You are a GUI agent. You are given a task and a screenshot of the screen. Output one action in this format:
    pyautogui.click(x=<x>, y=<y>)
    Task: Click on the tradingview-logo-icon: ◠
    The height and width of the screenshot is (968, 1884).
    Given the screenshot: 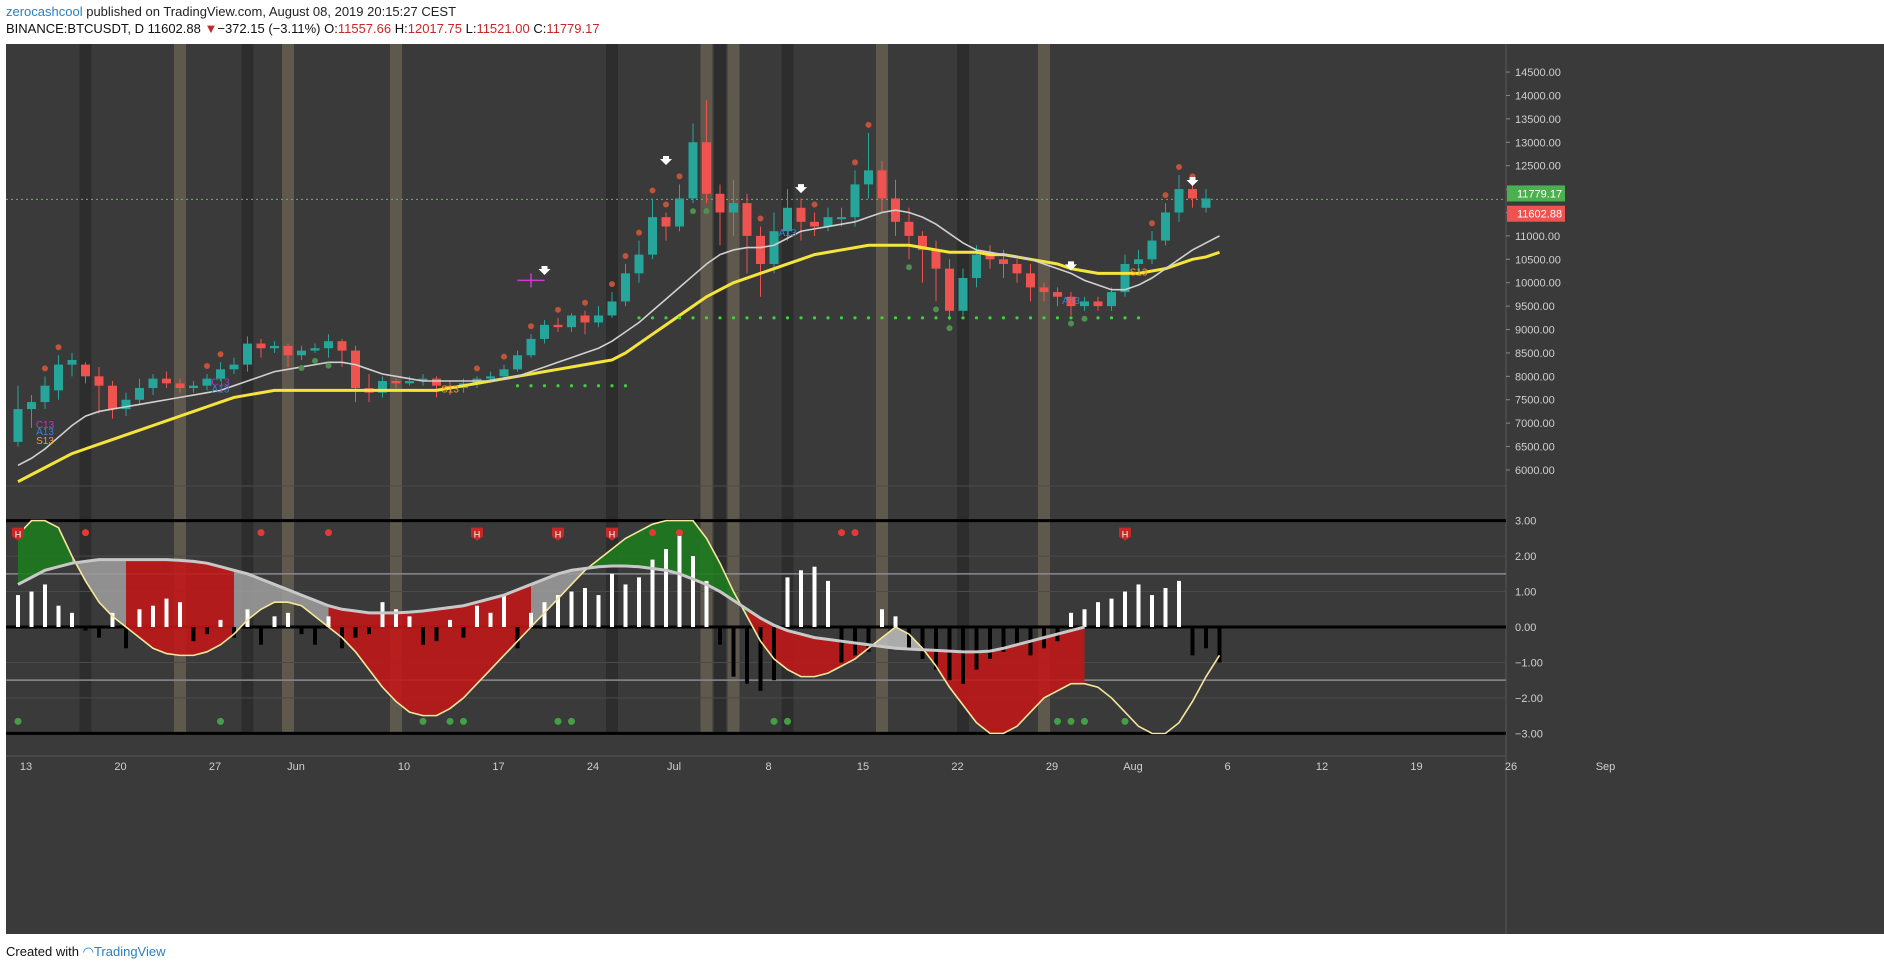 What is the action you would take?
    pyautogui.click(x=88, y=951)
    